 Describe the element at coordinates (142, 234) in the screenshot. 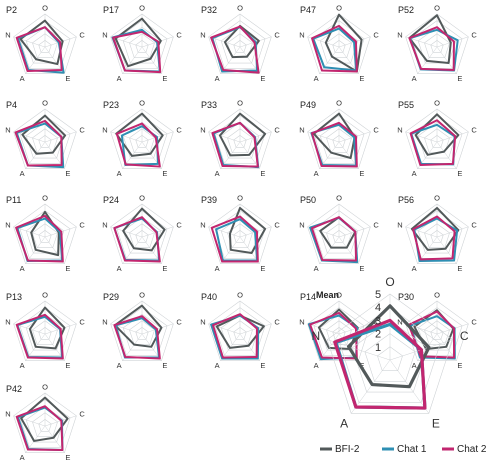

I see `panel-p24: O C E A N P24` at that location.